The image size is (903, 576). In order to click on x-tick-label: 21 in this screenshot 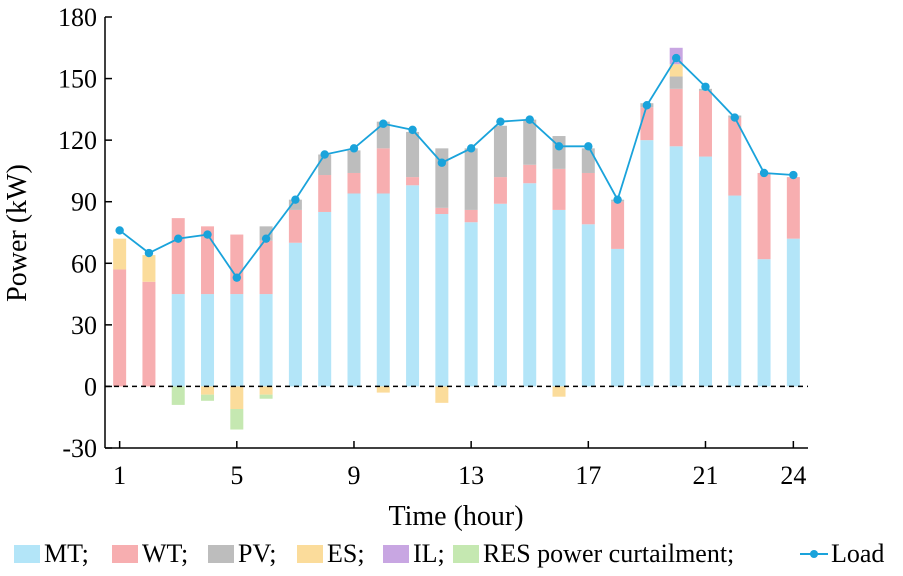, I will do `click(705, 475)`.